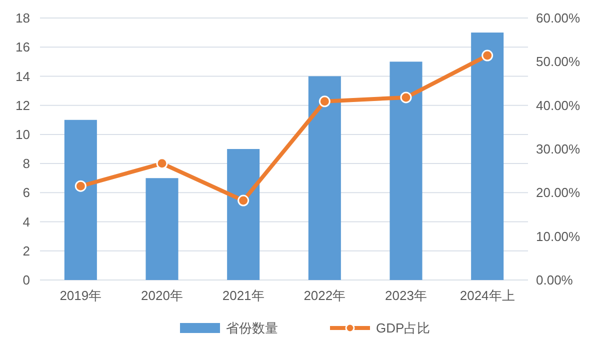  What do you see at coordinates (558, 192) in the screenshot?
I see `y2-tick-label: 20.00%` at bounding box center [558, 192].